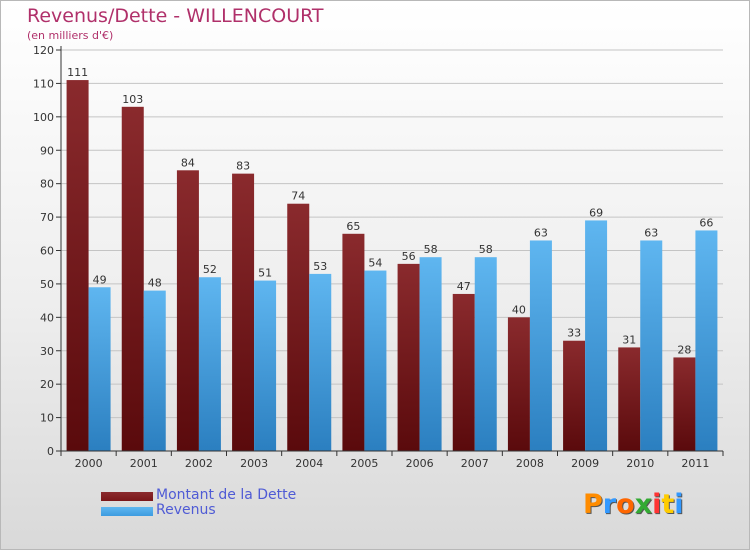 The height and width of the screenshot is (551, 750). Describe the element at coordinates (530, 463) in the screenshot. I see `x-tick-label: 2008` at that location.